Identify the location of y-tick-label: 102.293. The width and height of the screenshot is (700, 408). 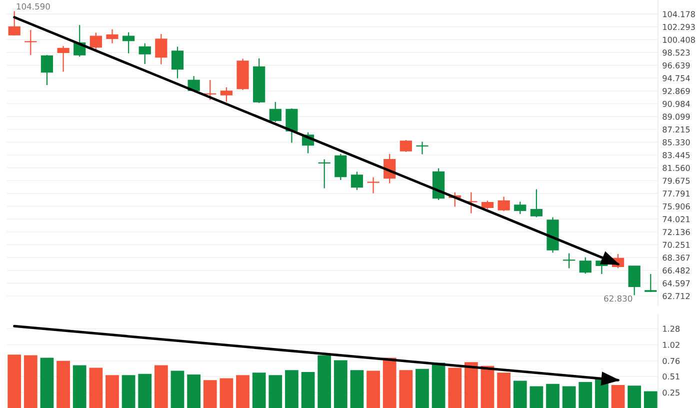
(679, 27).